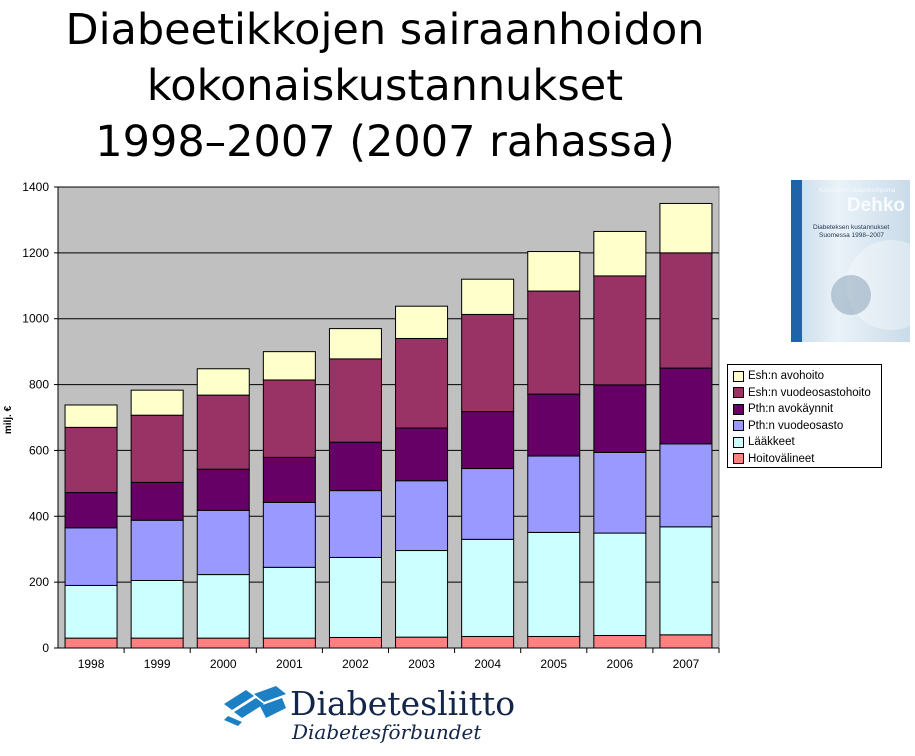 The height and width of the screenshot is (756, 915). What do you see at coordinates (387, 732) in the screenshot?
I see `logo-name-swedish: Diabetesförbundet` at bounding box center [387, 732].